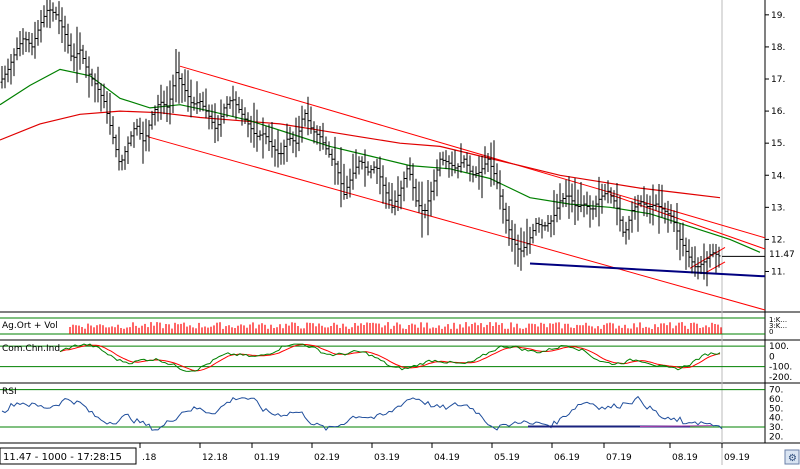  Describe the element at coordinates (776, 400) in the screenshot. I see `rsi-axis-label: 60.` at that location.